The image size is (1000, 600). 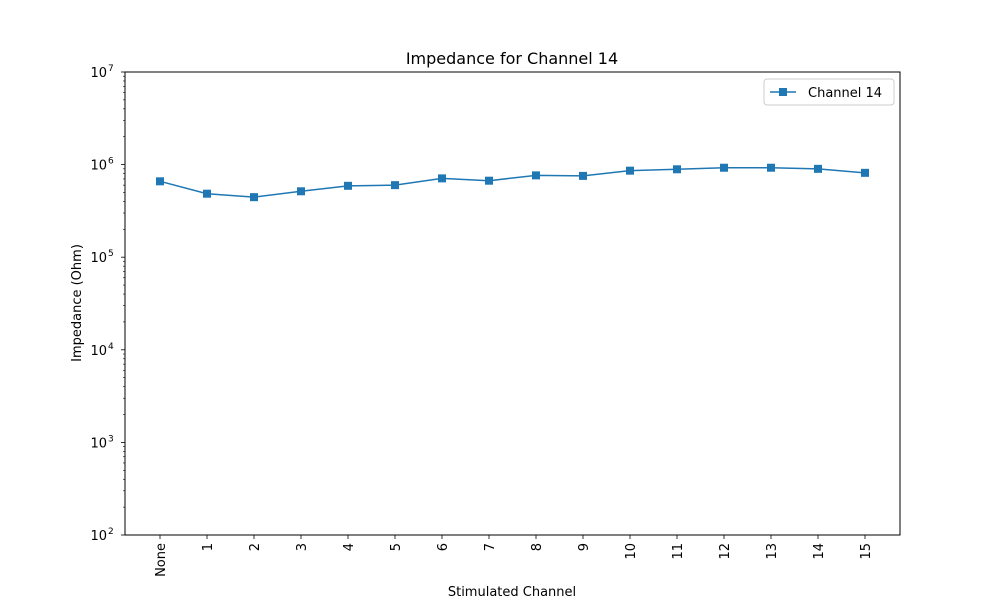 What do you see at coordinates (111, 69) in the screenshot?
I see `y-tick-exponent: 7` at bounding box center [111, 69].